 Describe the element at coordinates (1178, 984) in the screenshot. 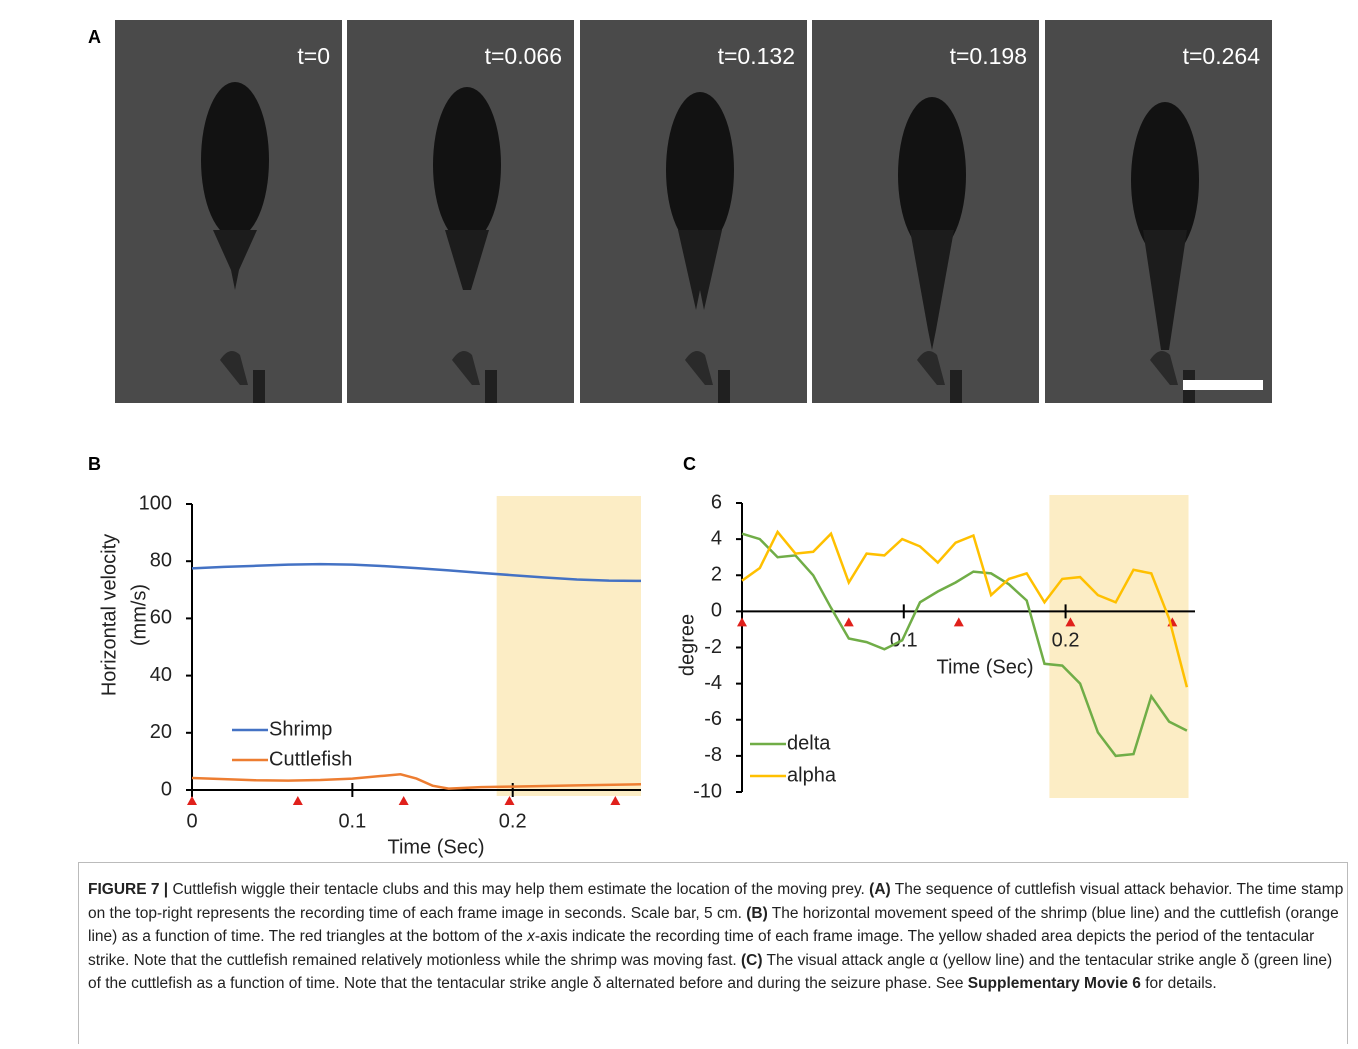

I see `caption-run: for details.` at that location.